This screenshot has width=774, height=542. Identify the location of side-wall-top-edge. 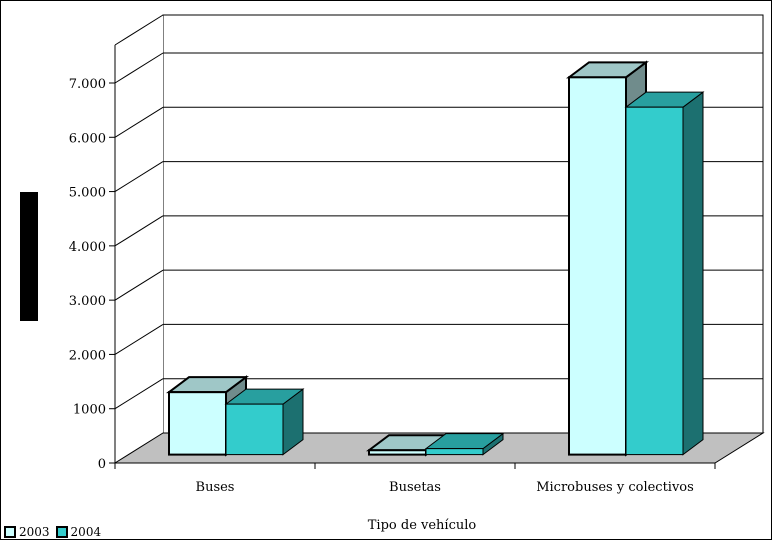
(139, 30).